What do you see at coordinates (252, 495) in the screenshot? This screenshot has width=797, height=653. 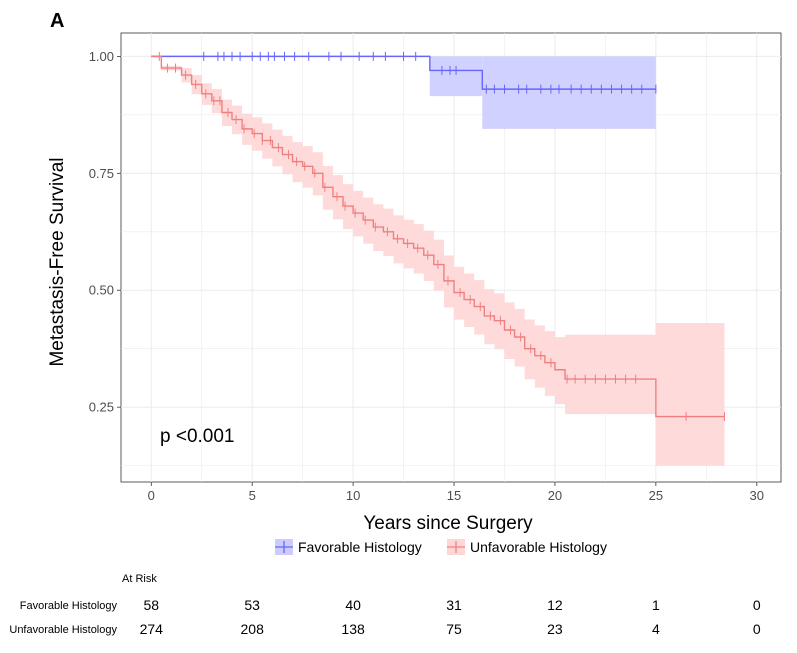 I see `x-tick-label: 5` at bounding box center [252, 495].